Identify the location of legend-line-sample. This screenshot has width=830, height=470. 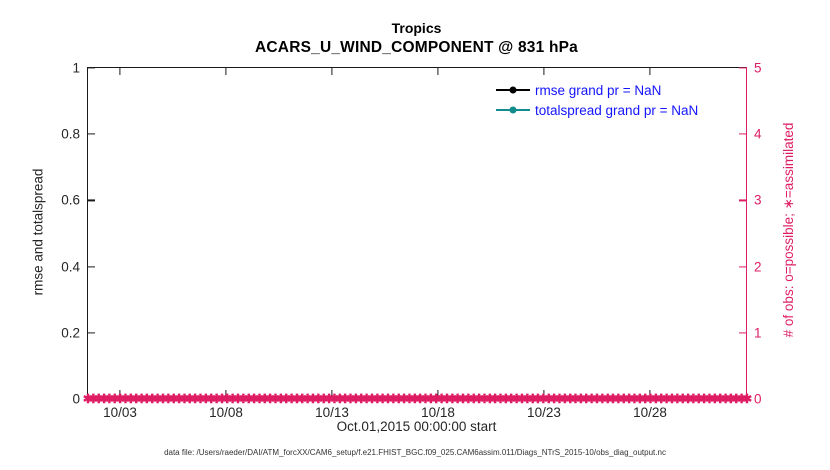
(513, 110).